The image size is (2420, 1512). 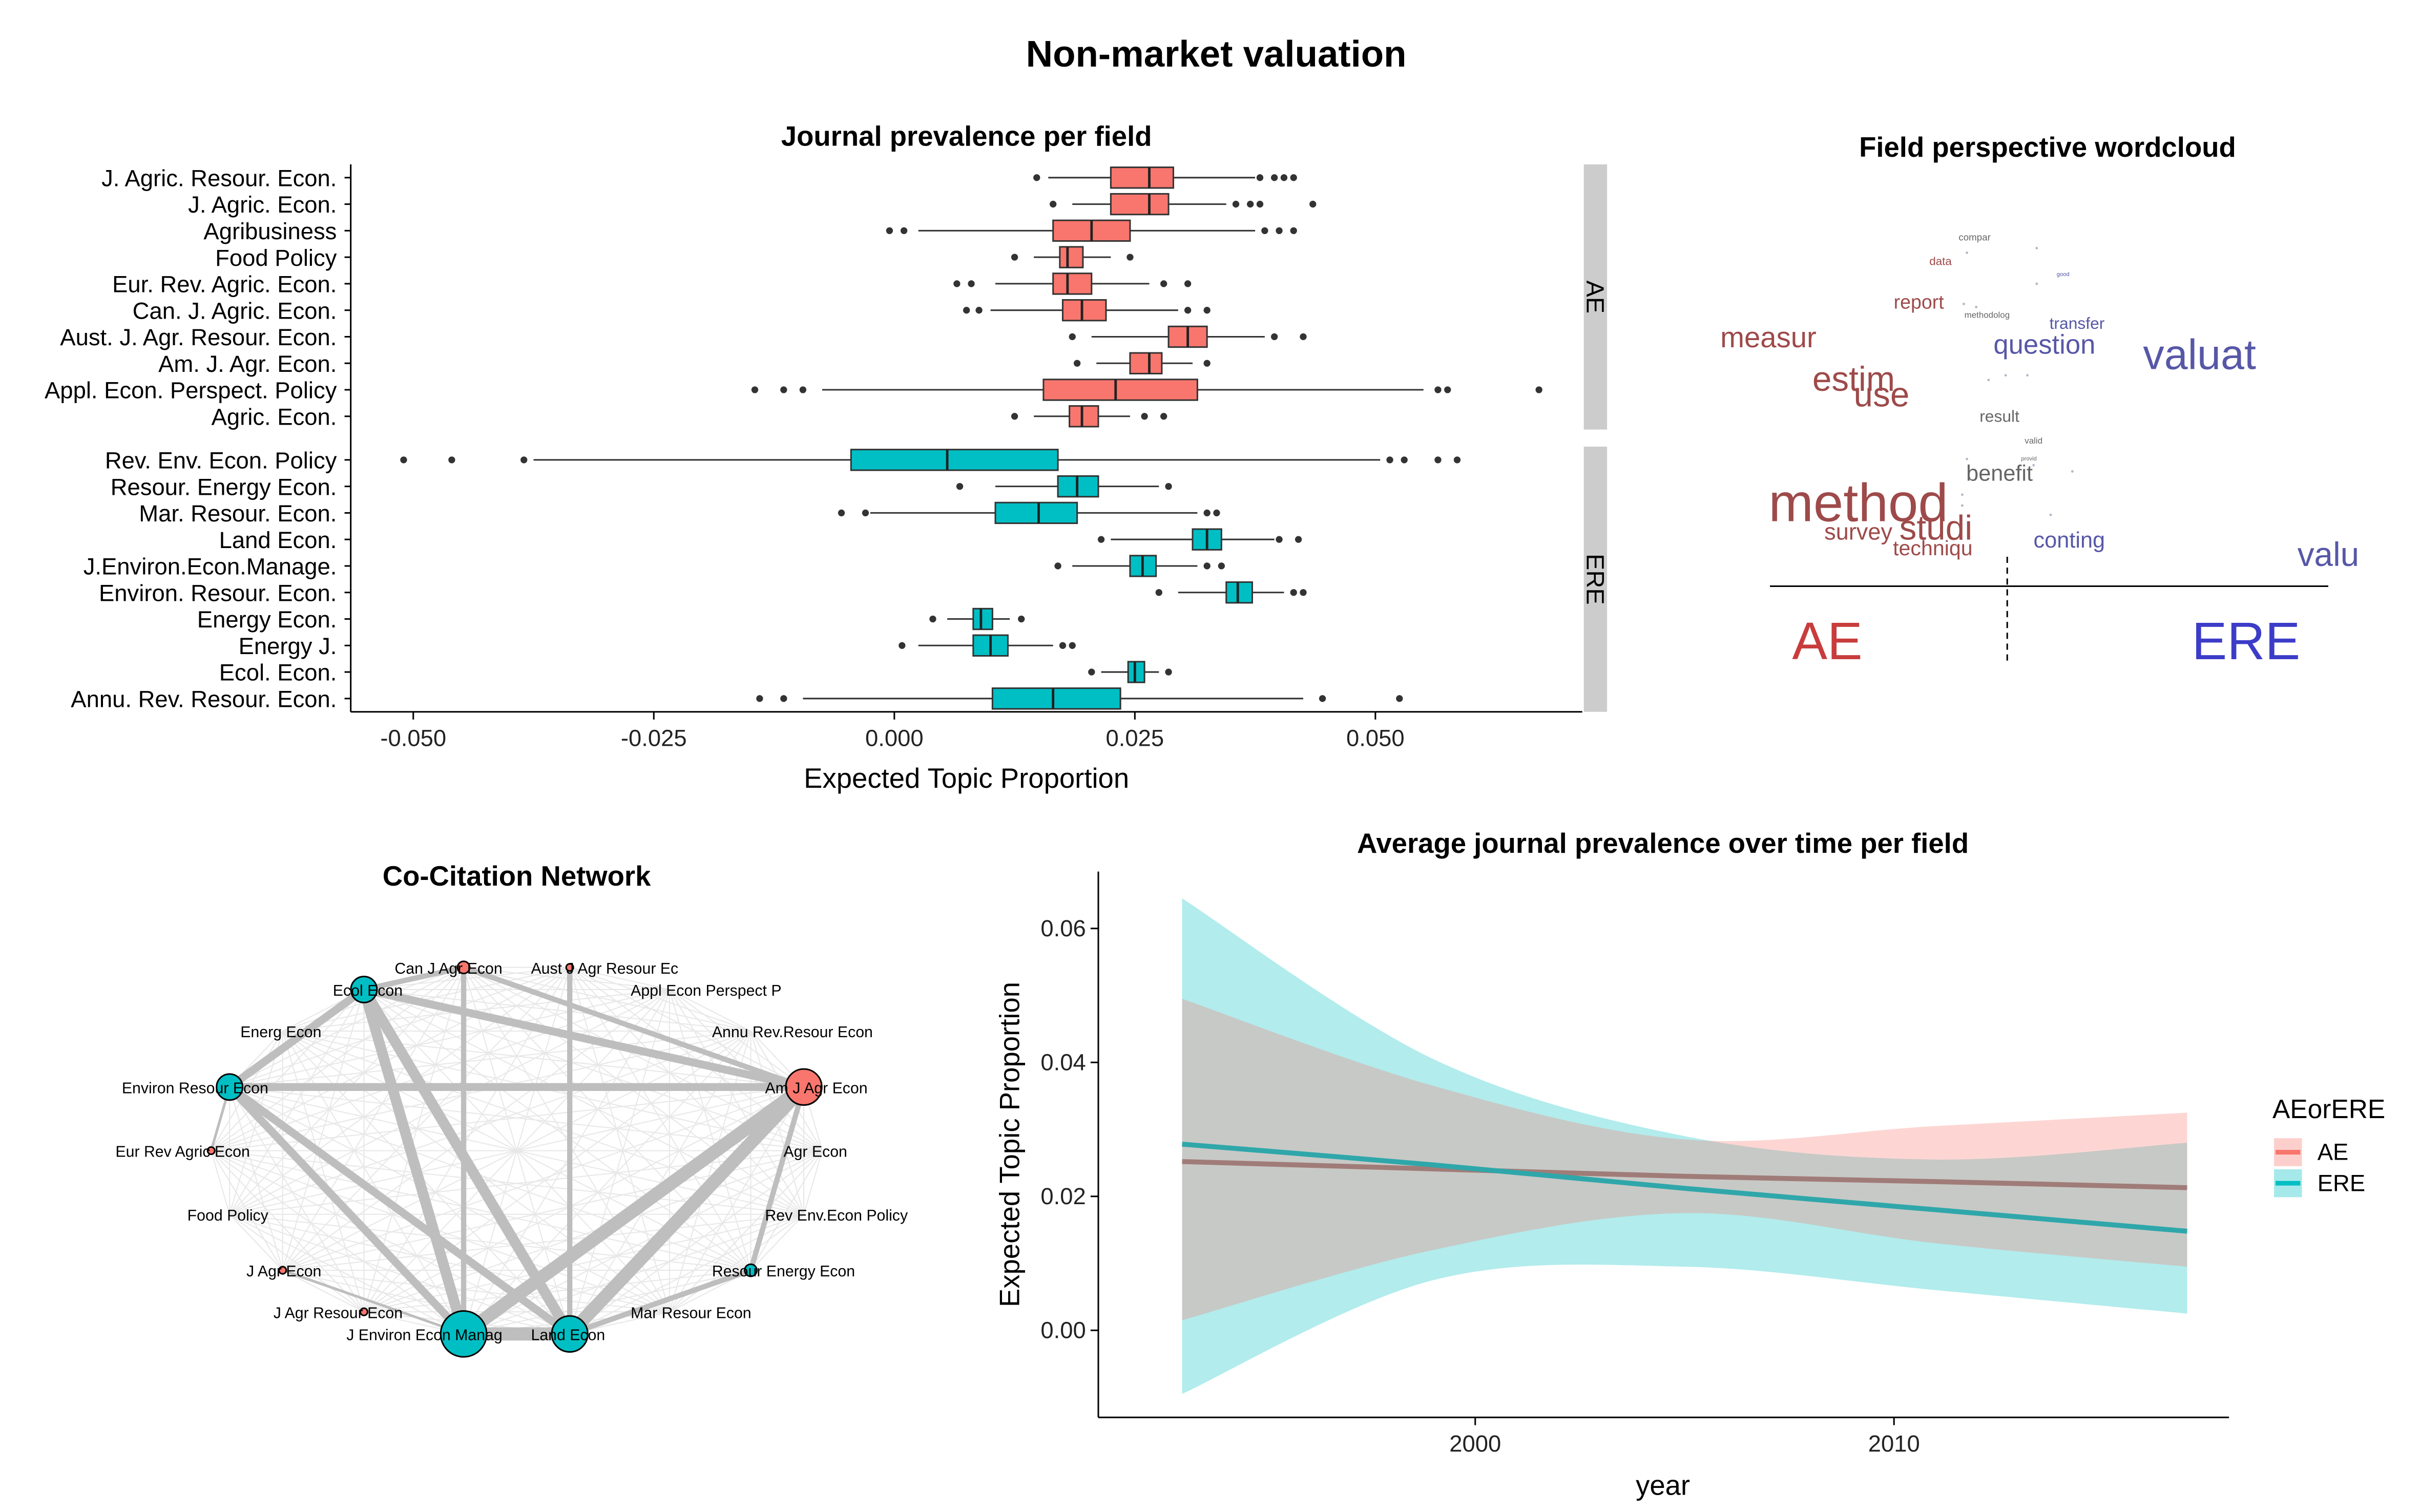 I want to click on network-node-label: Ecol Econ, so click(x=368, y=990).